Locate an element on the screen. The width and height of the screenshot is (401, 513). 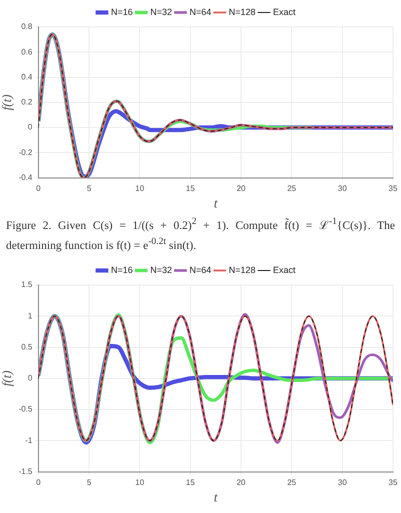
y-tick-label: 0.6 is located at coordinates (27, 51).